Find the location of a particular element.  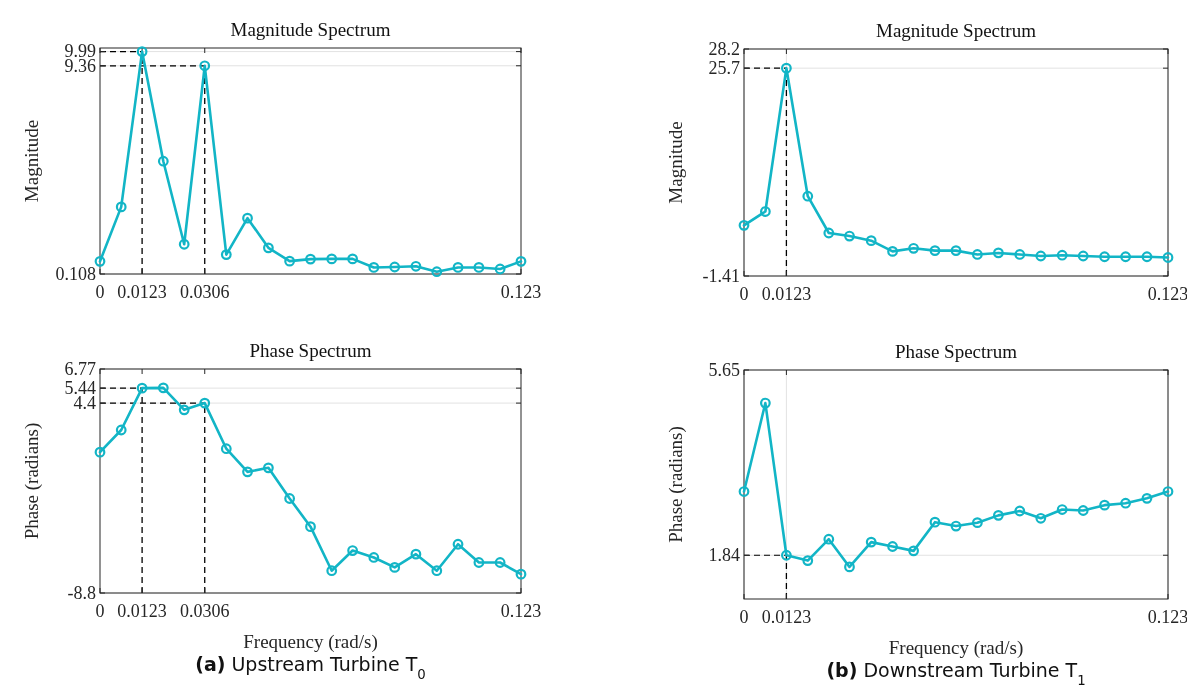

y-tick-label: 5.65 is located at coordinates (724, 369).